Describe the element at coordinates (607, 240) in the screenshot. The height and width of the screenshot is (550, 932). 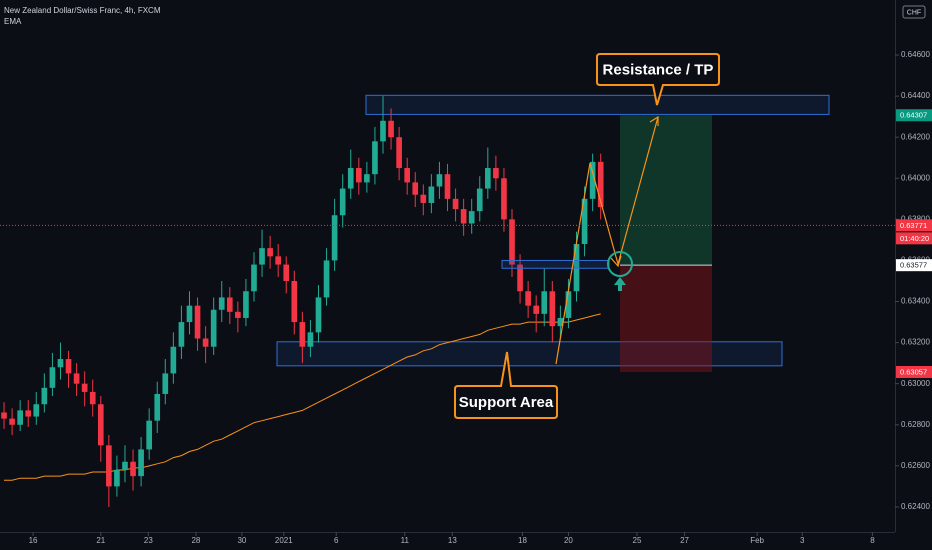
I see `impulse-arrow` at that location.